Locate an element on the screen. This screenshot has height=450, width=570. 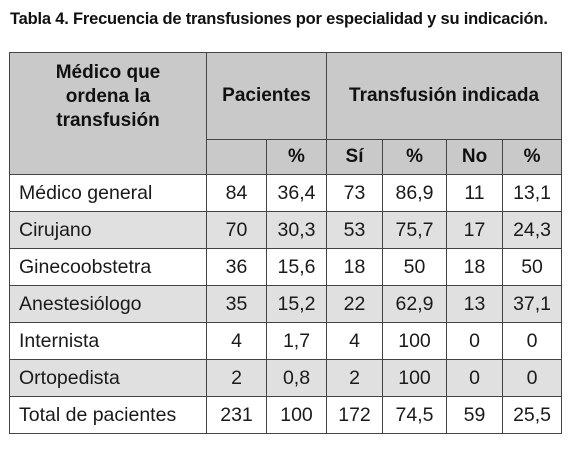
table-cell: 15,2 is located at coordinates (296, 304).